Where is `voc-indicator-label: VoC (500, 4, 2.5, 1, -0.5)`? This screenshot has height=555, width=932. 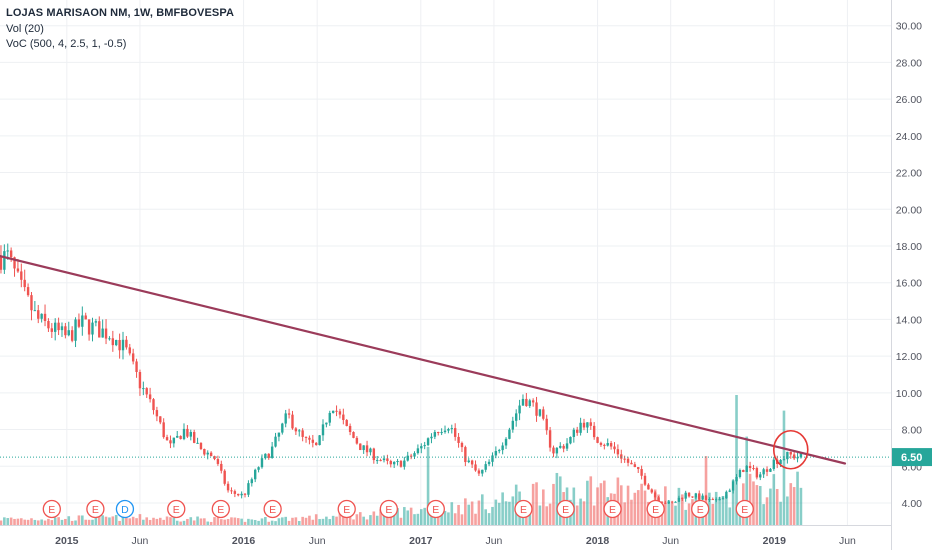 voc-indicator-label: VoC (500, 4, 2.5, 1, -0.5) is located at coordinates (66, 44).